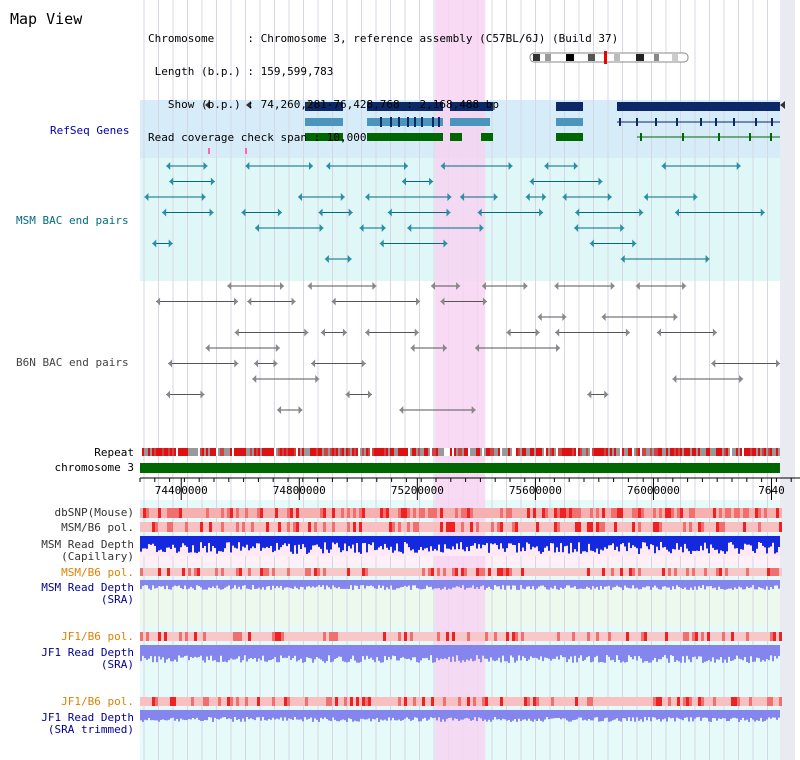 The height and width of the screenshot is (760, 800). Describe the element at coordinates (72, 220) in the screenshot. I see `track-label-msm-bac: MSM BAC end pairs` at that location.